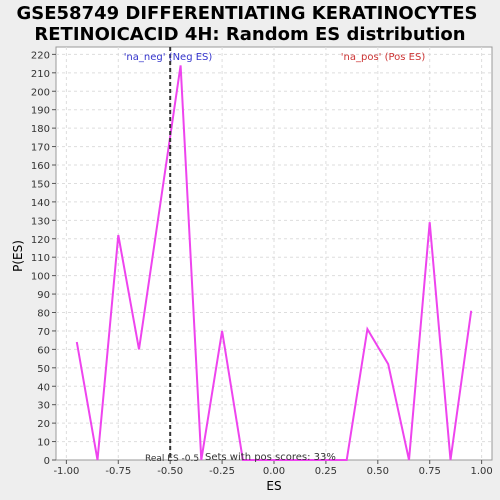  Describe the element at coordinates (40, 221) in the screenshot. I see `y-tick-label: 130` at that location.